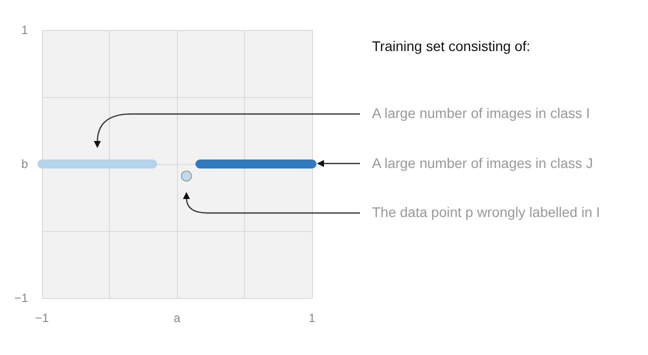  I want to click on x-tick-label: a, so click(177, 318).